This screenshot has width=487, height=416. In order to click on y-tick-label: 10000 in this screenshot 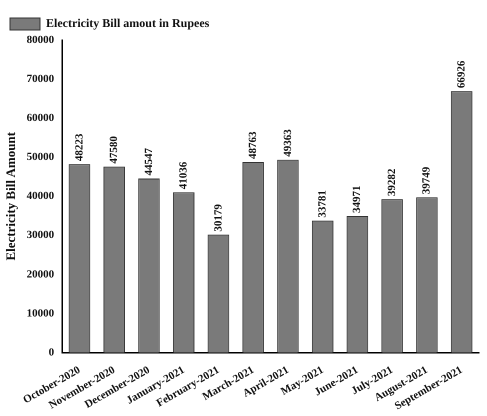, I will do `click(40, 313)`.